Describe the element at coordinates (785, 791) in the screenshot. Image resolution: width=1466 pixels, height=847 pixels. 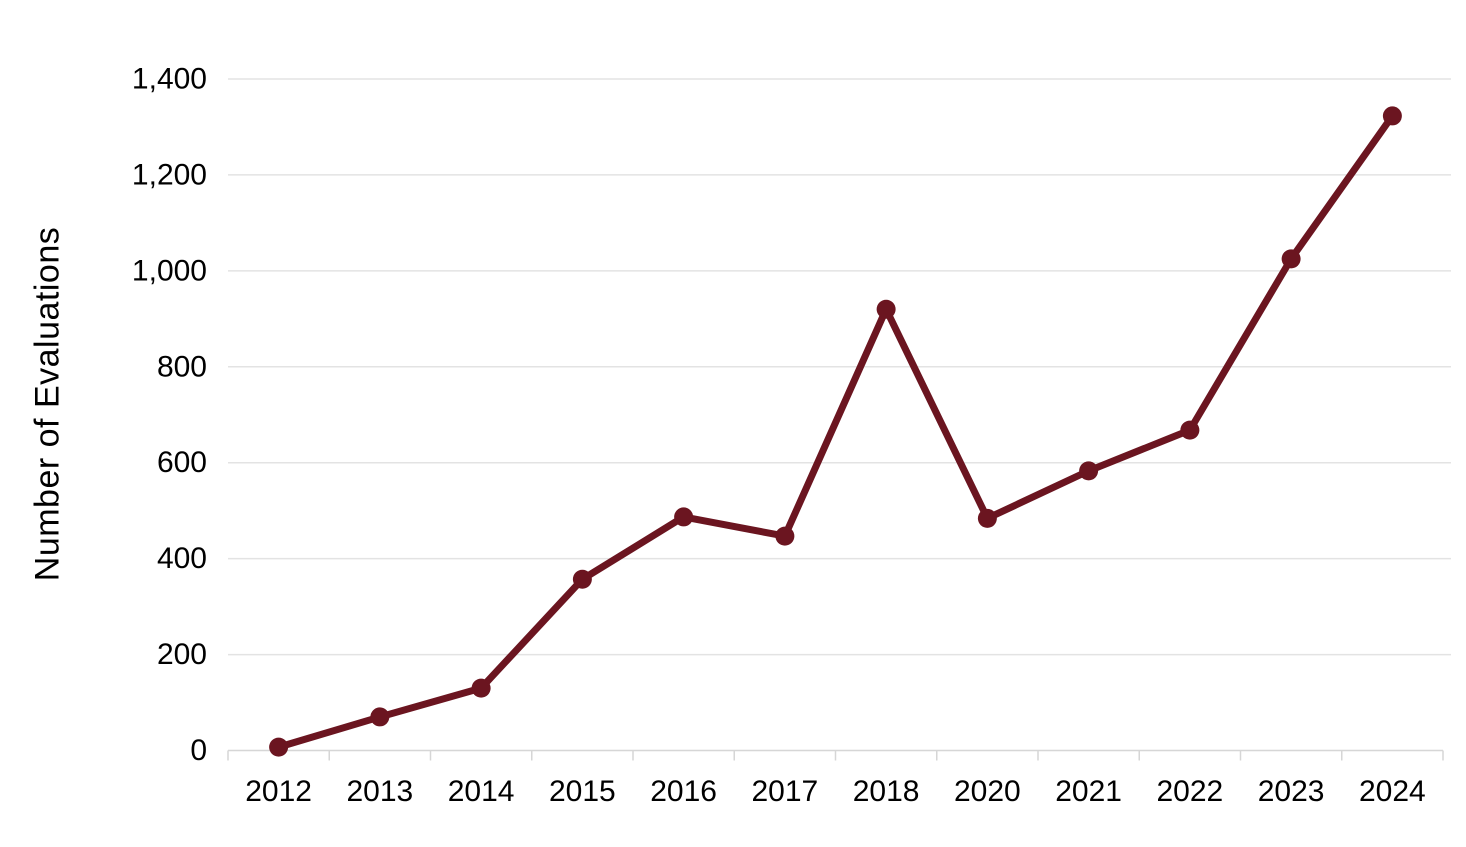
I see `x-tick-label: 2017` at that location.